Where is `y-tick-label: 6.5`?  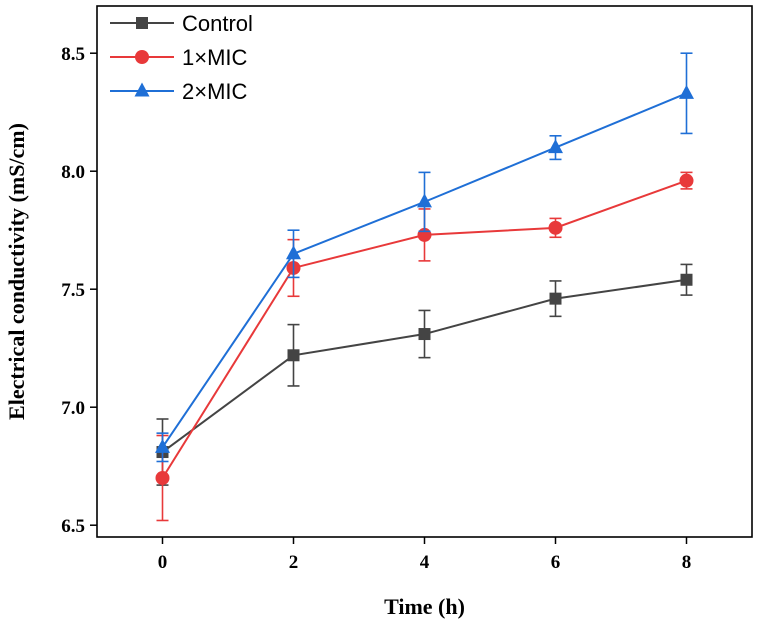
y-tick-label: 6.5 is located at coordinates (73, 526).